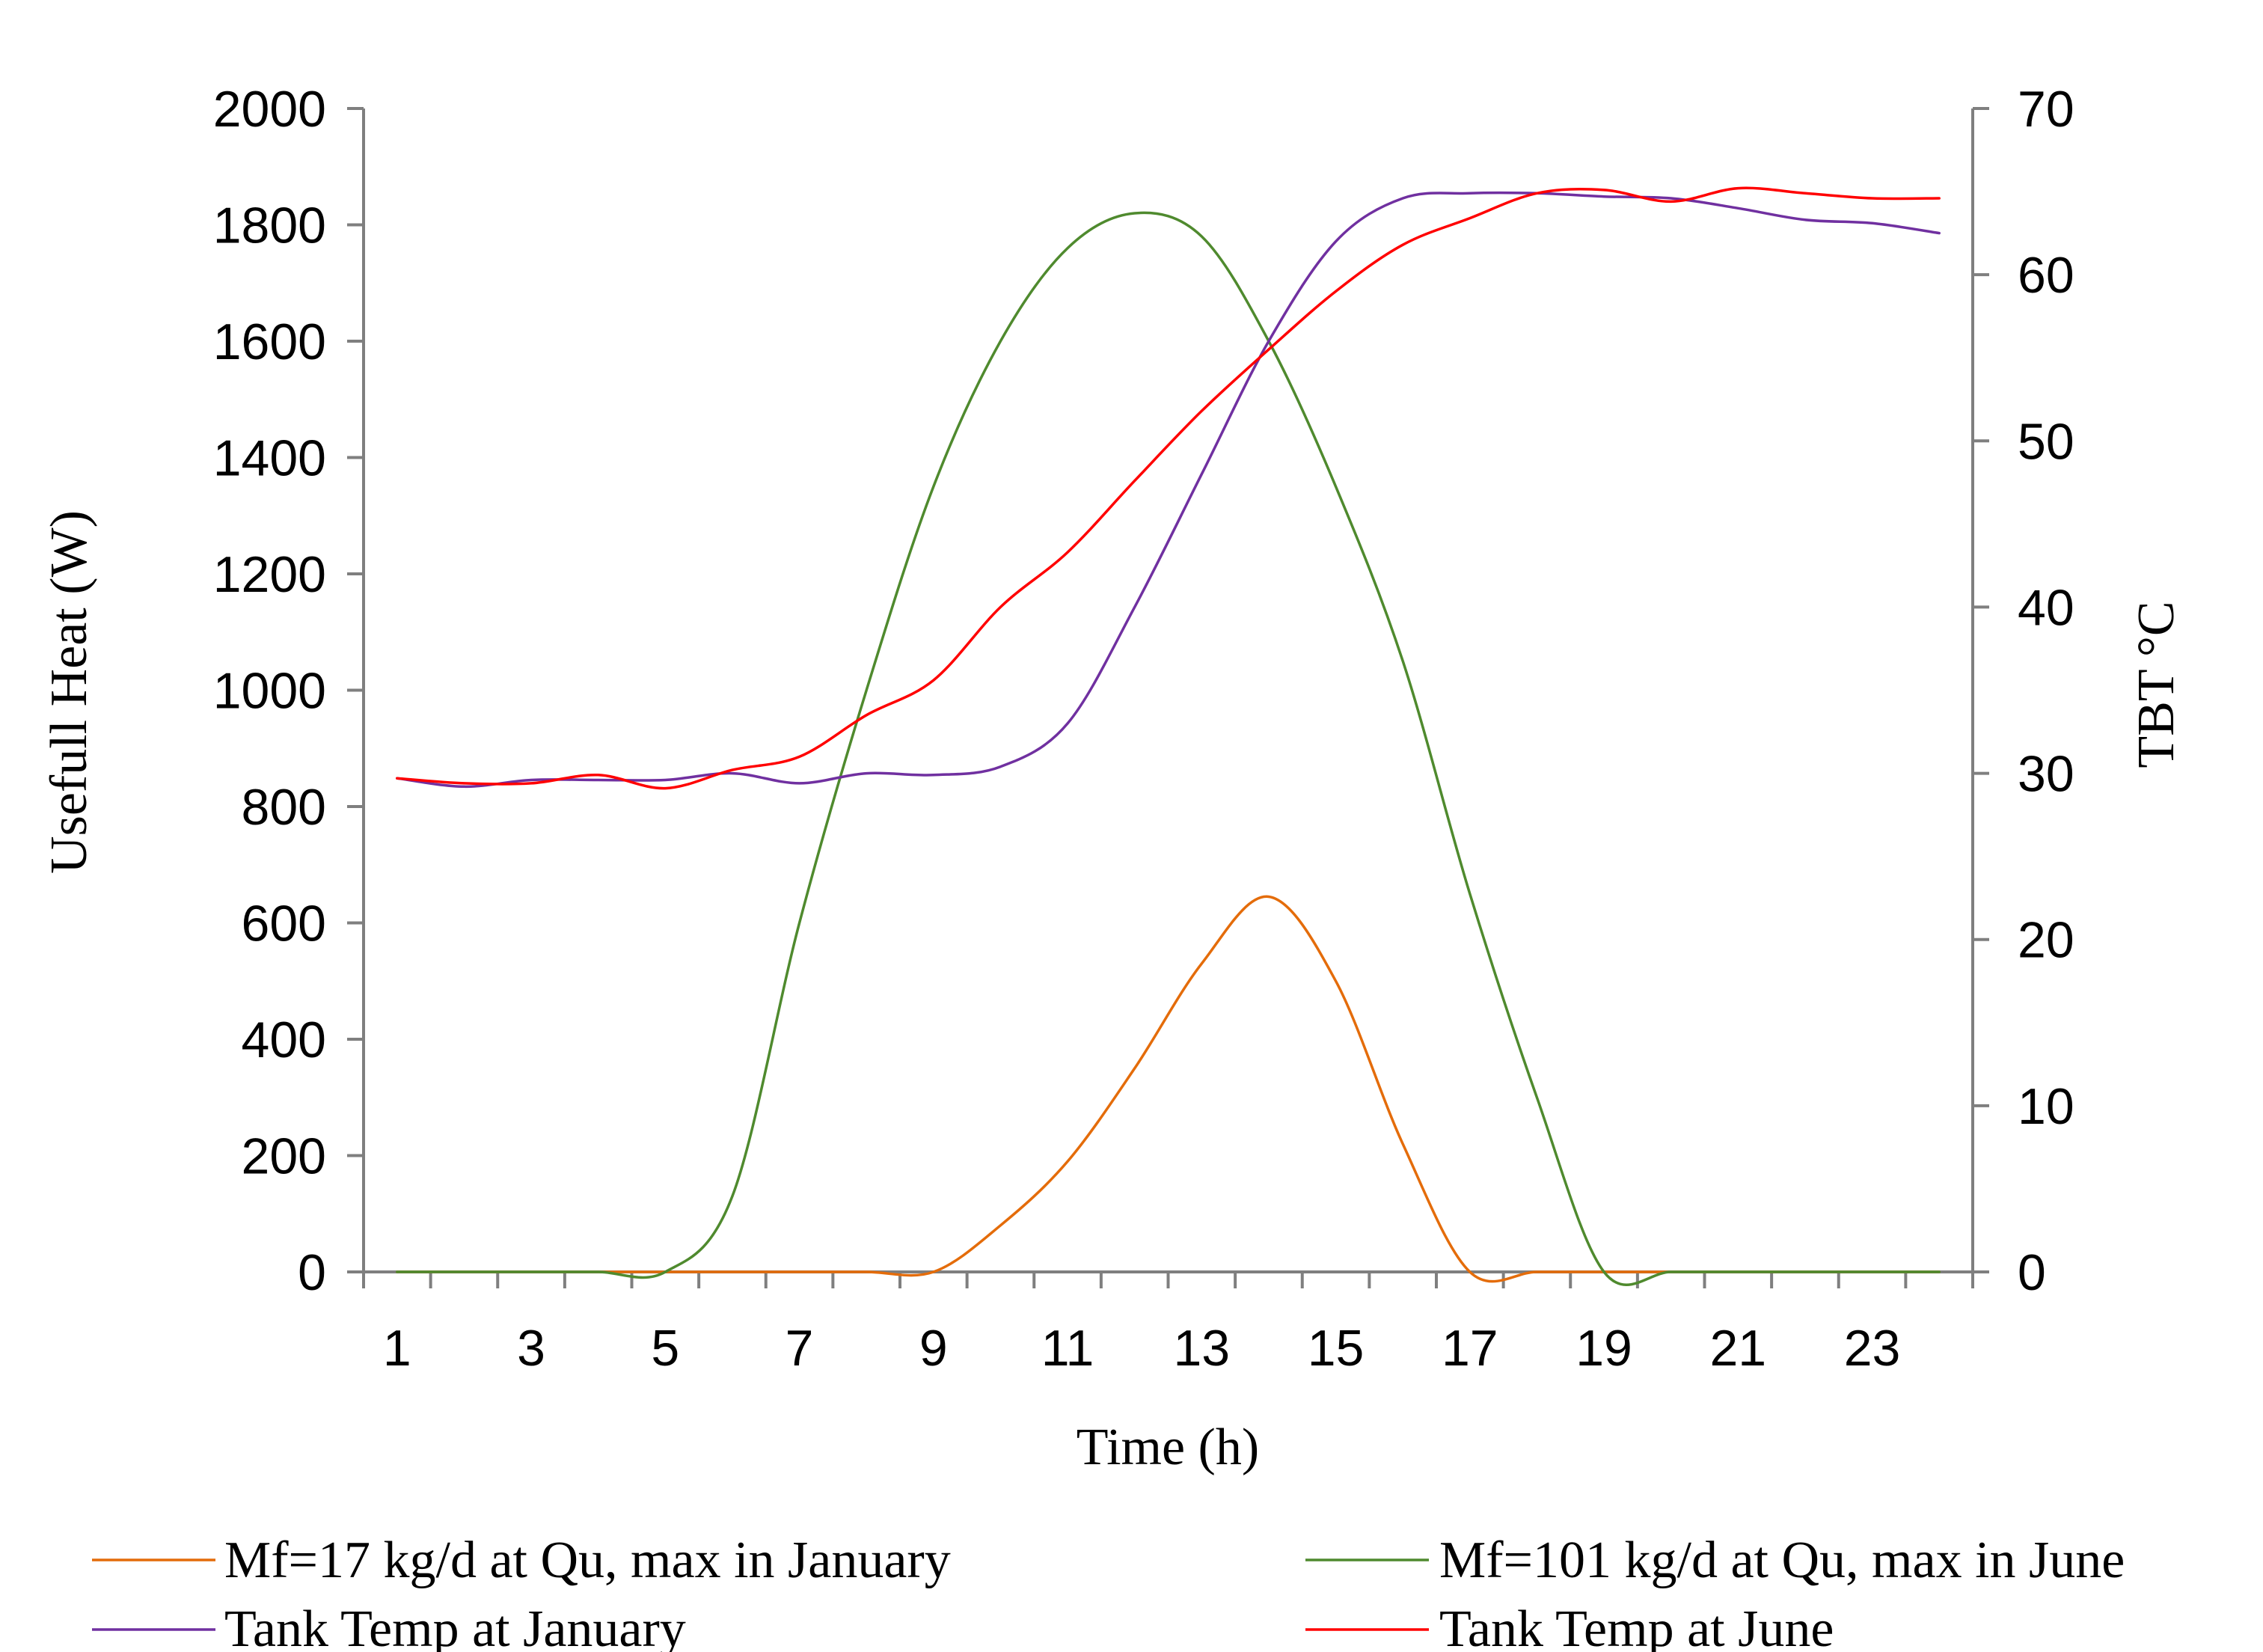 This screenshot has width=2263, height=1652. What do you see at coordinates (2156, 684) in the screenshot?
I see `y-axis-right-title: TBT °C` at bounding box center [2156, 684].